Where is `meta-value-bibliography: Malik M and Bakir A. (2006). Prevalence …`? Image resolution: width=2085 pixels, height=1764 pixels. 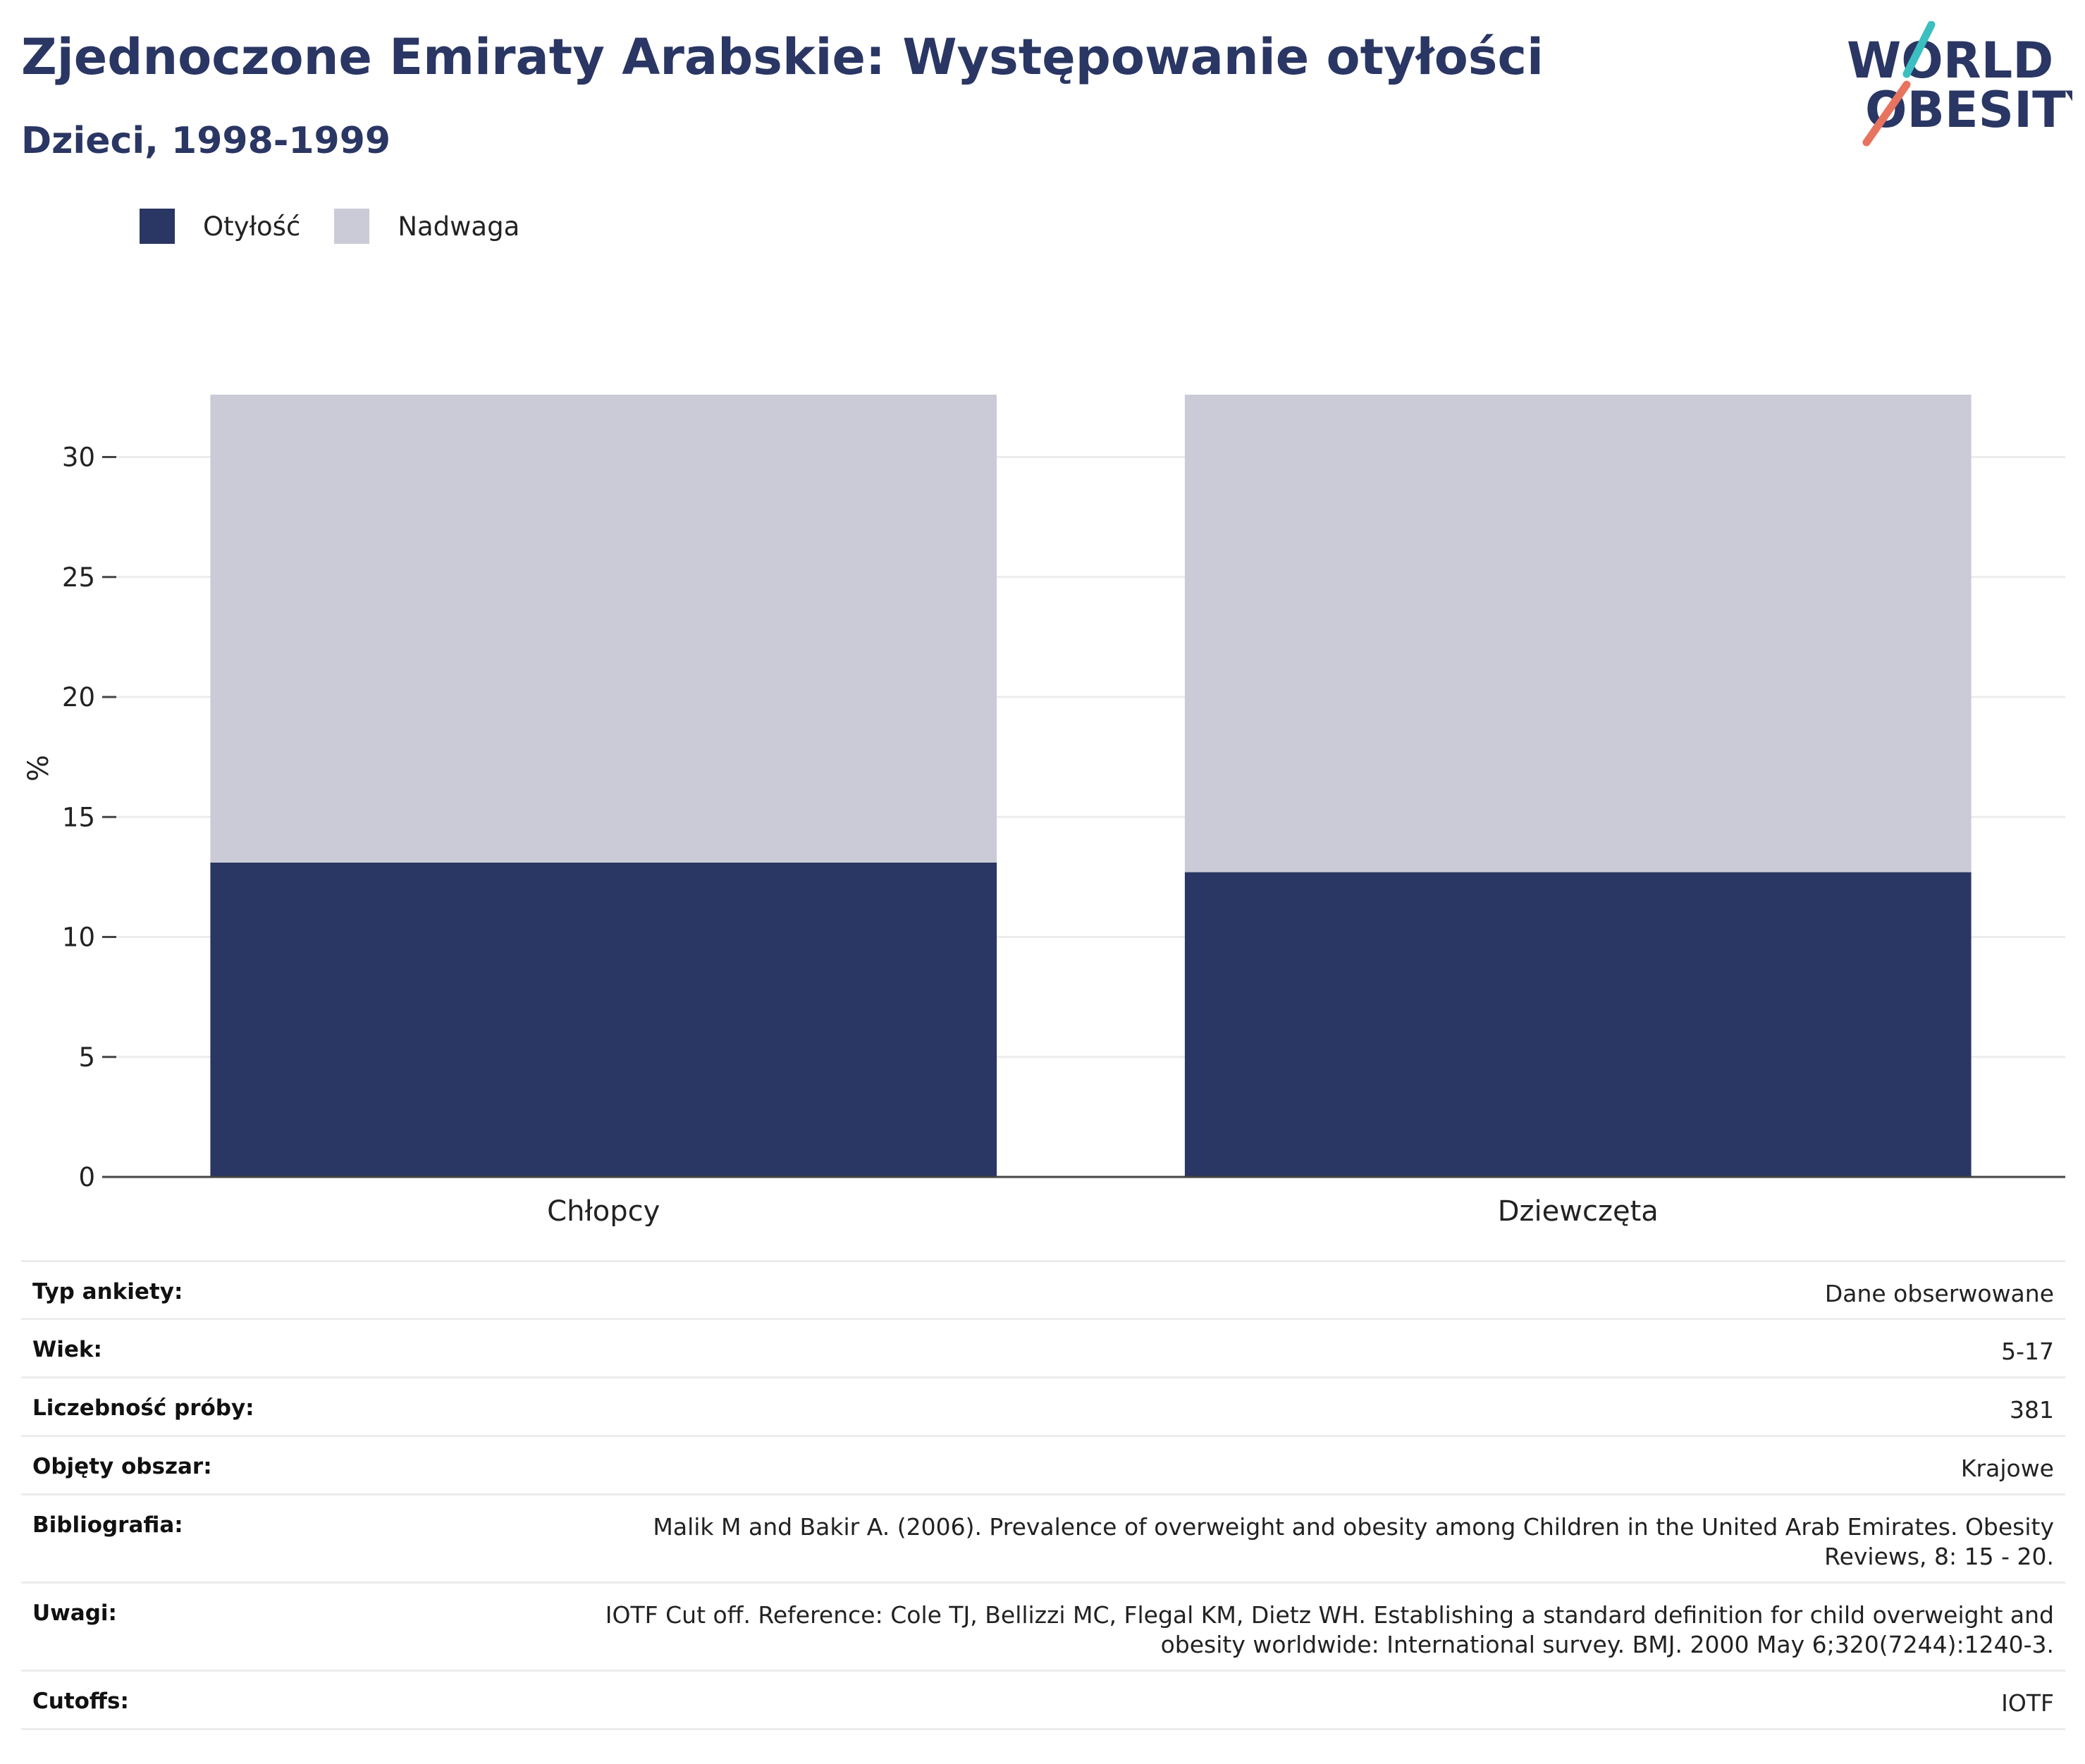 meta-value-bibliography: Malik M and Bakir A. (2006). Prevalence … is located at coordinates (1353, 1541).